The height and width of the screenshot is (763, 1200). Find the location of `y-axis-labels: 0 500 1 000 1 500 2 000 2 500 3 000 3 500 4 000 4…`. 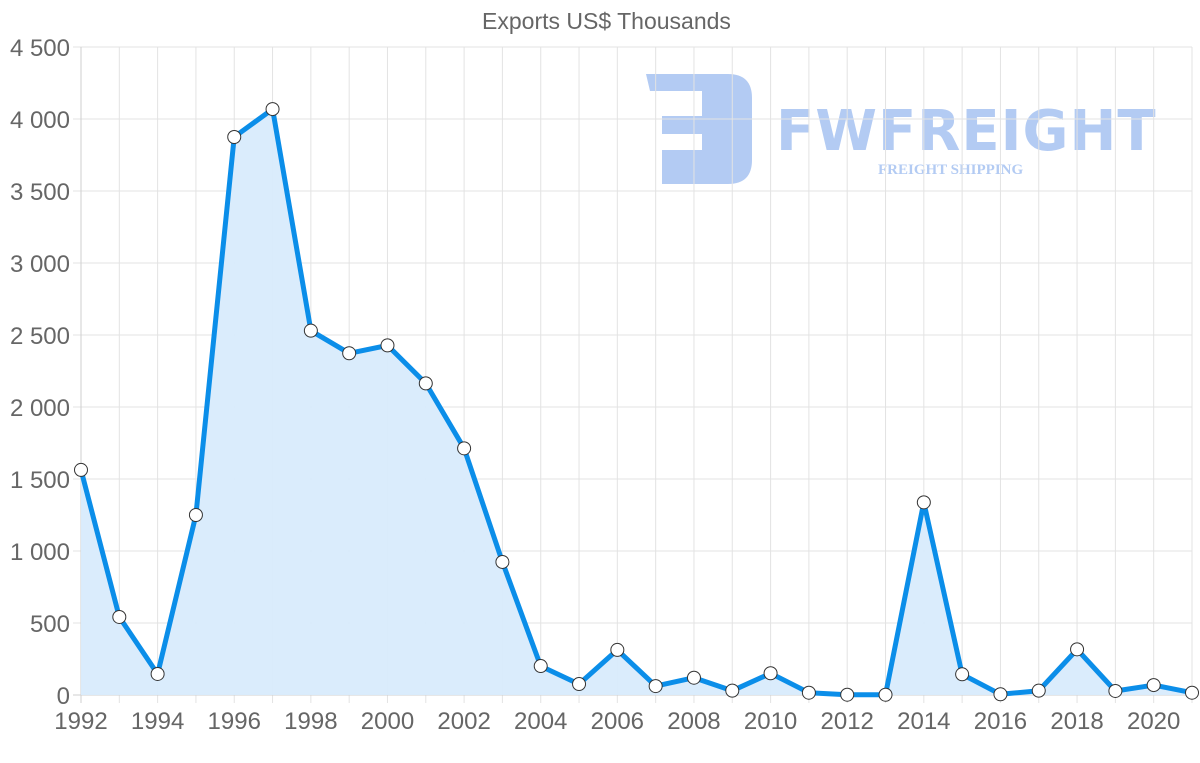

y-axis-labels: 0 500 1 000 1 500 2 000 2 500 3 000 3 500 4 000 4… is located at coordinates (40, 372).